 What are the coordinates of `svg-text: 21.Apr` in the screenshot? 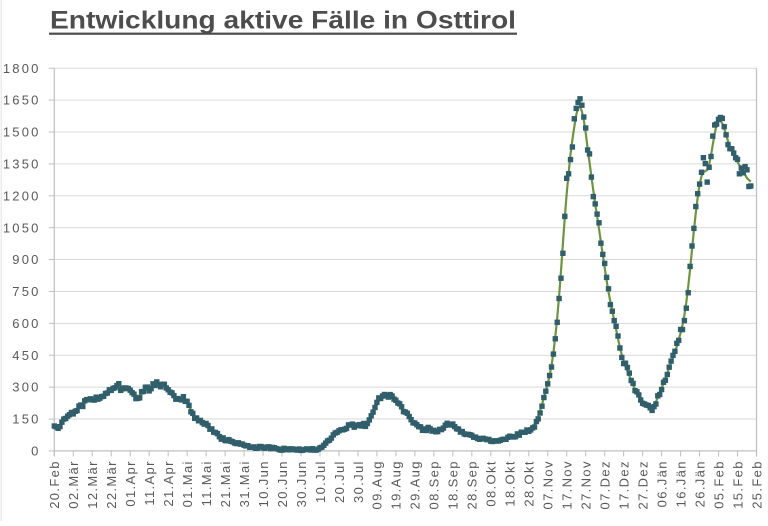 It's located at (168, 483).